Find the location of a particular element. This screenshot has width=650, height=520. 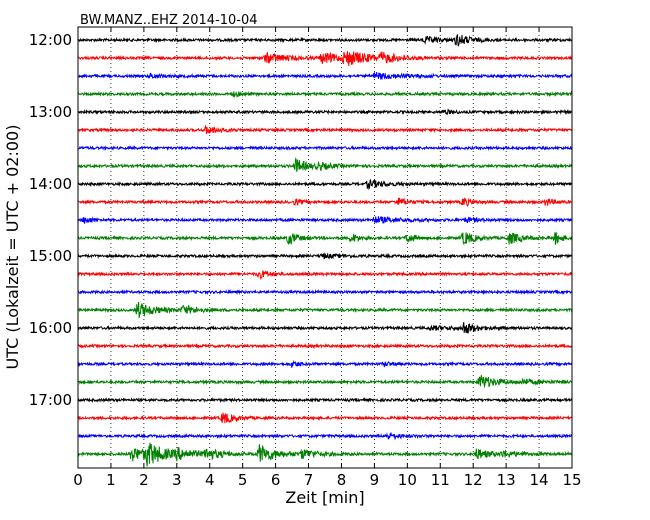

y-tick-label: 17:00 is located at coordinates (50, 400).